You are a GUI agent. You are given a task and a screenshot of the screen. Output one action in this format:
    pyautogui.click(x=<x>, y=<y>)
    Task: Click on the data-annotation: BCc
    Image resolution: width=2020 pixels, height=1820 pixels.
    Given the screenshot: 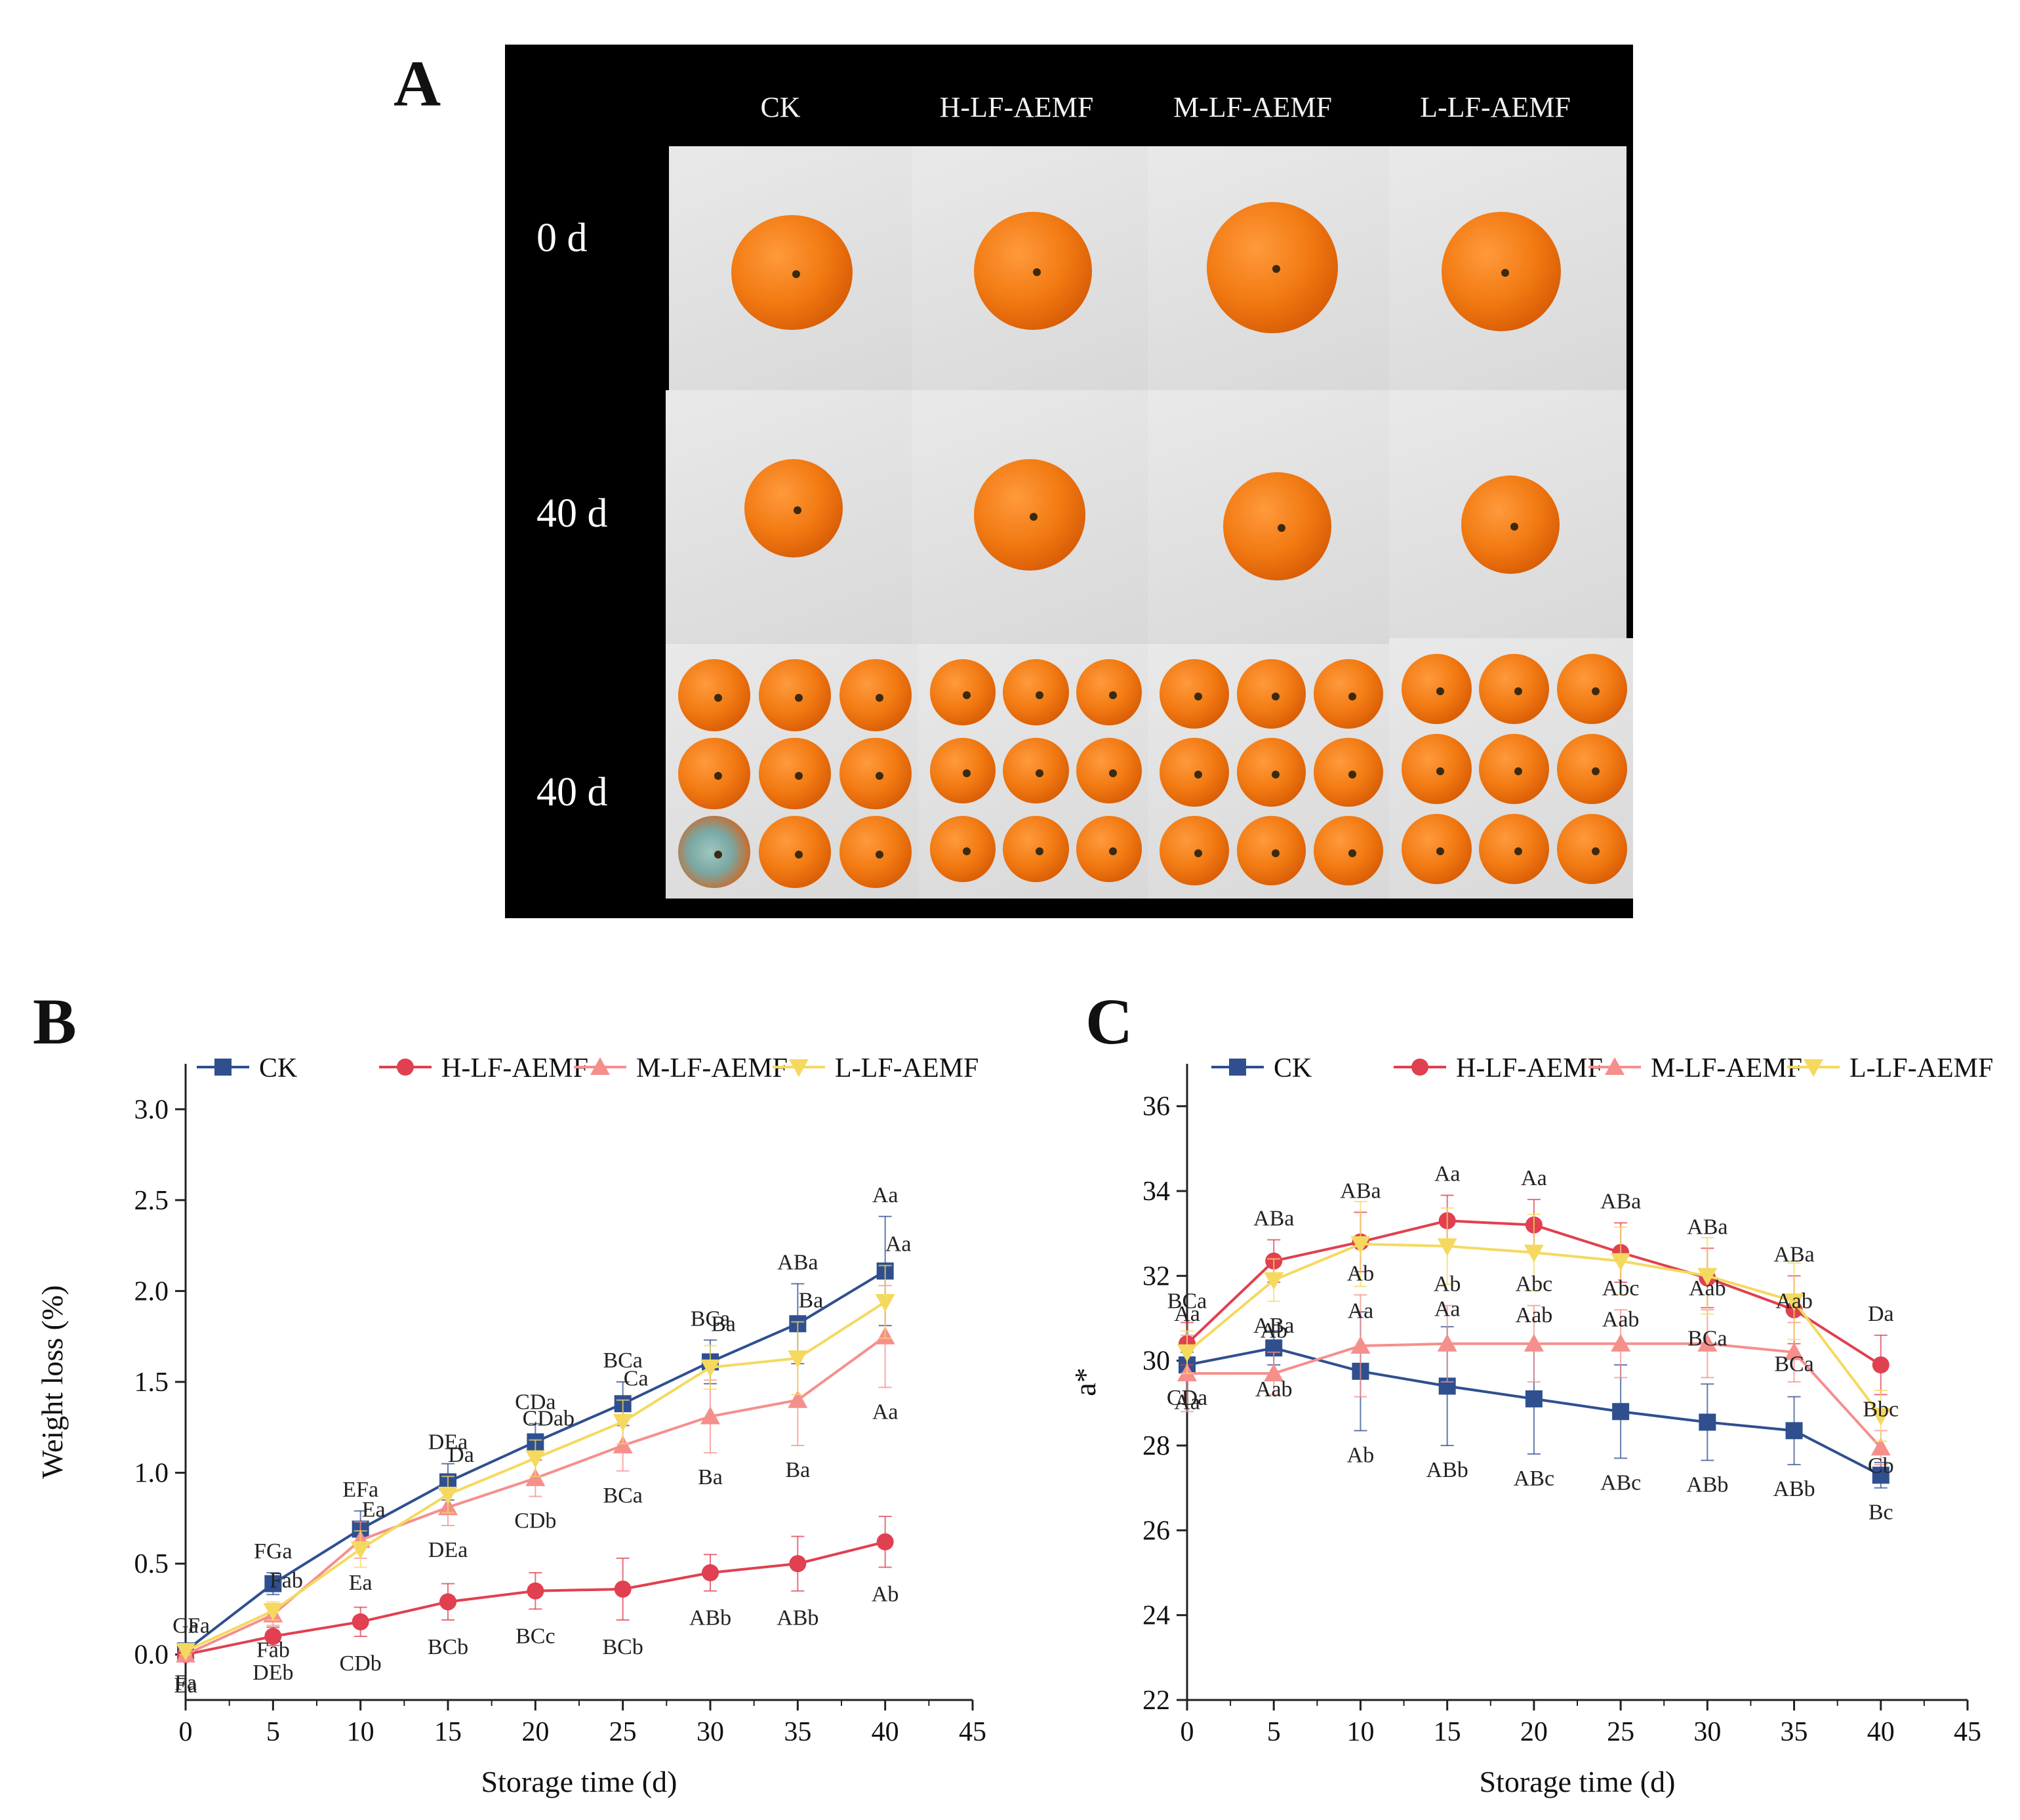 What is the action you would take?
    pyautogui.click(x=535, y=1636)
    